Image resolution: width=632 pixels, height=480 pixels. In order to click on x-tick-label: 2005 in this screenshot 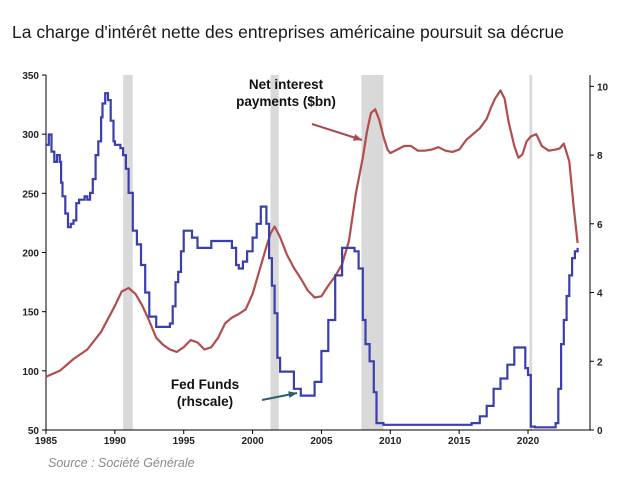, I will do `click(321, 441)`.